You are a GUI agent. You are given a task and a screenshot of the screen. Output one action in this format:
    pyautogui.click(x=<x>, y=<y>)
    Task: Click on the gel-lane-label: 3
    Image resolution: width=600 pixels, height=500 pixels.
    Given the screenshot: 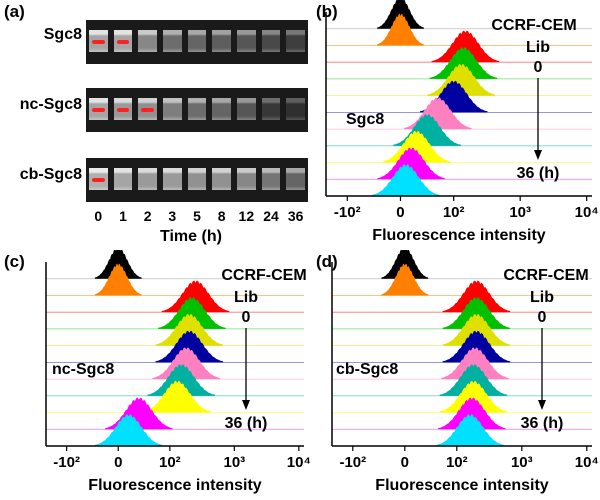 What is the action you would take?
    pyautogui.click(x=172, y=216)
    